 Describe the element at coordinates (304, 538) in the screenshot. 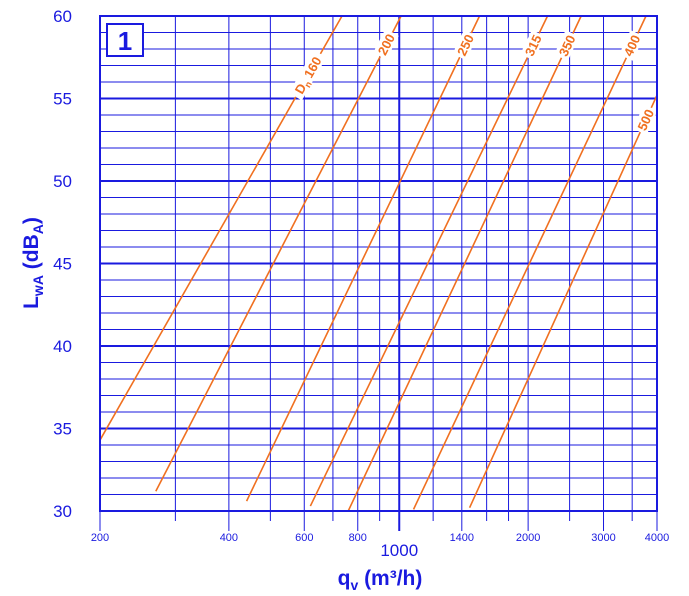

I see `x-tick-label: 600` at that location.